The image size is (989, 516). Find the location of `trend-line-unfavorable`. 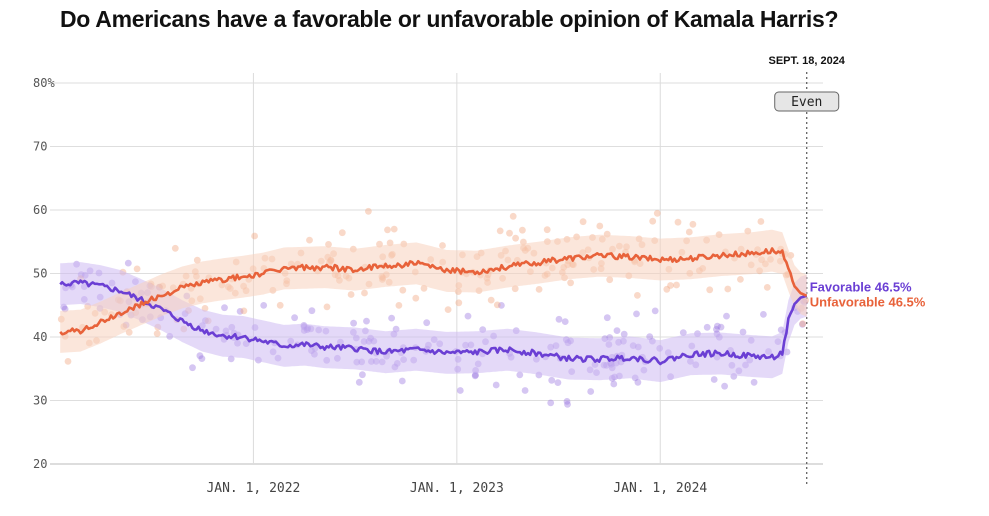

trend-line-unfavorable is located at coordinates (433, 291).